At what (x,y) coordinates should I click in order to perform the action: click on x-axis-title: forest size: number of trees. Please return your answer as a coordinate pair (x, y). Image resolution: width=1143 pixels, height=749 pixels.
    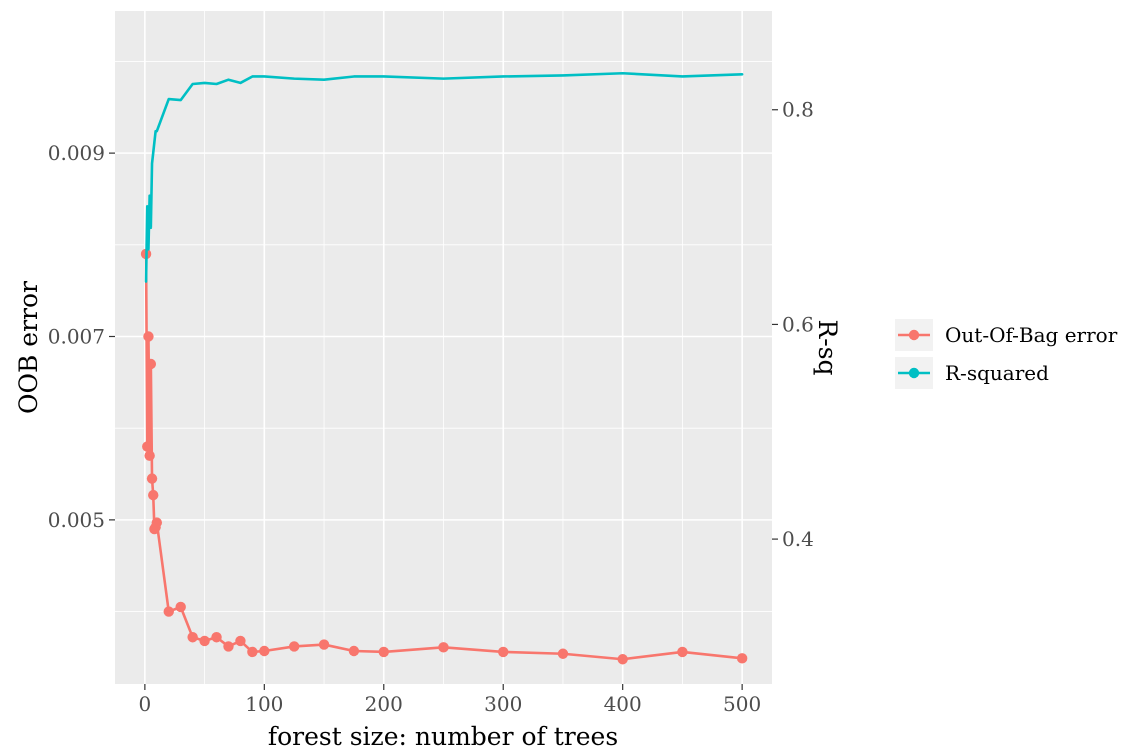
    Looking at the image, I should click on (443, 735).